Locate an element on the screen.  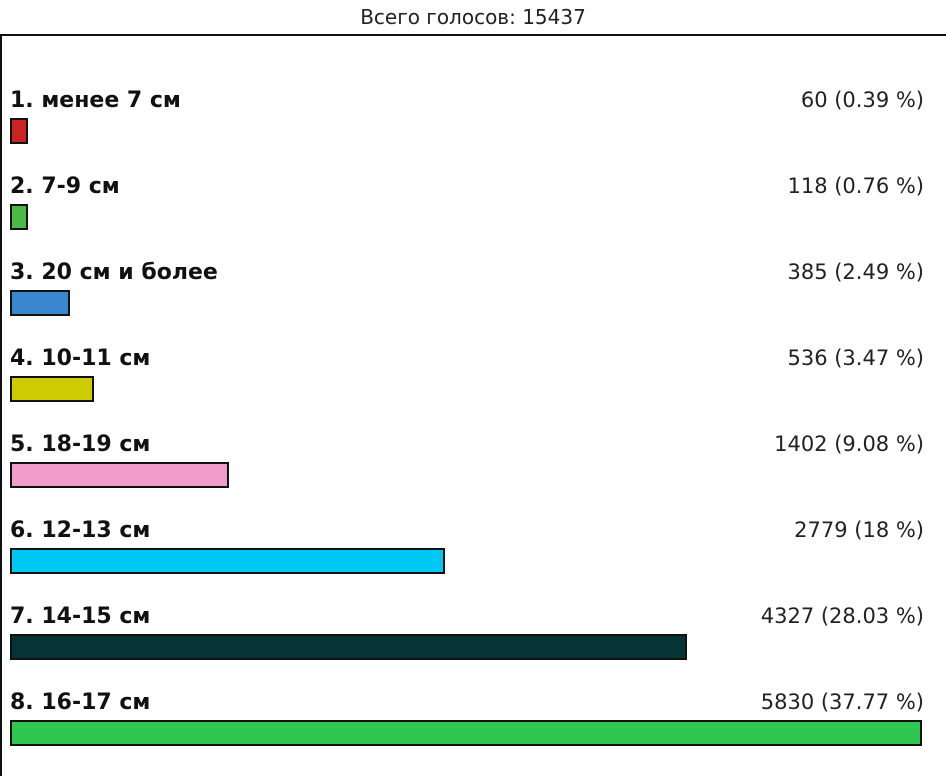
option-value-label: 5830 (37.77 %) is located at coordinates (842, 702).